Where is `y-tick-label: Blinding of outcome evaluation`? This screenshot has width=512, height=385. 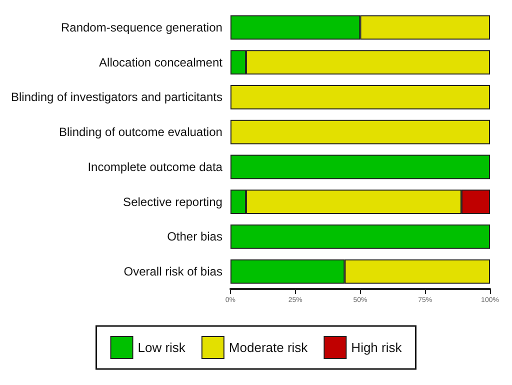
y-tick-label: Blinding of outcome evaluation is located at coordinates (140, 132).